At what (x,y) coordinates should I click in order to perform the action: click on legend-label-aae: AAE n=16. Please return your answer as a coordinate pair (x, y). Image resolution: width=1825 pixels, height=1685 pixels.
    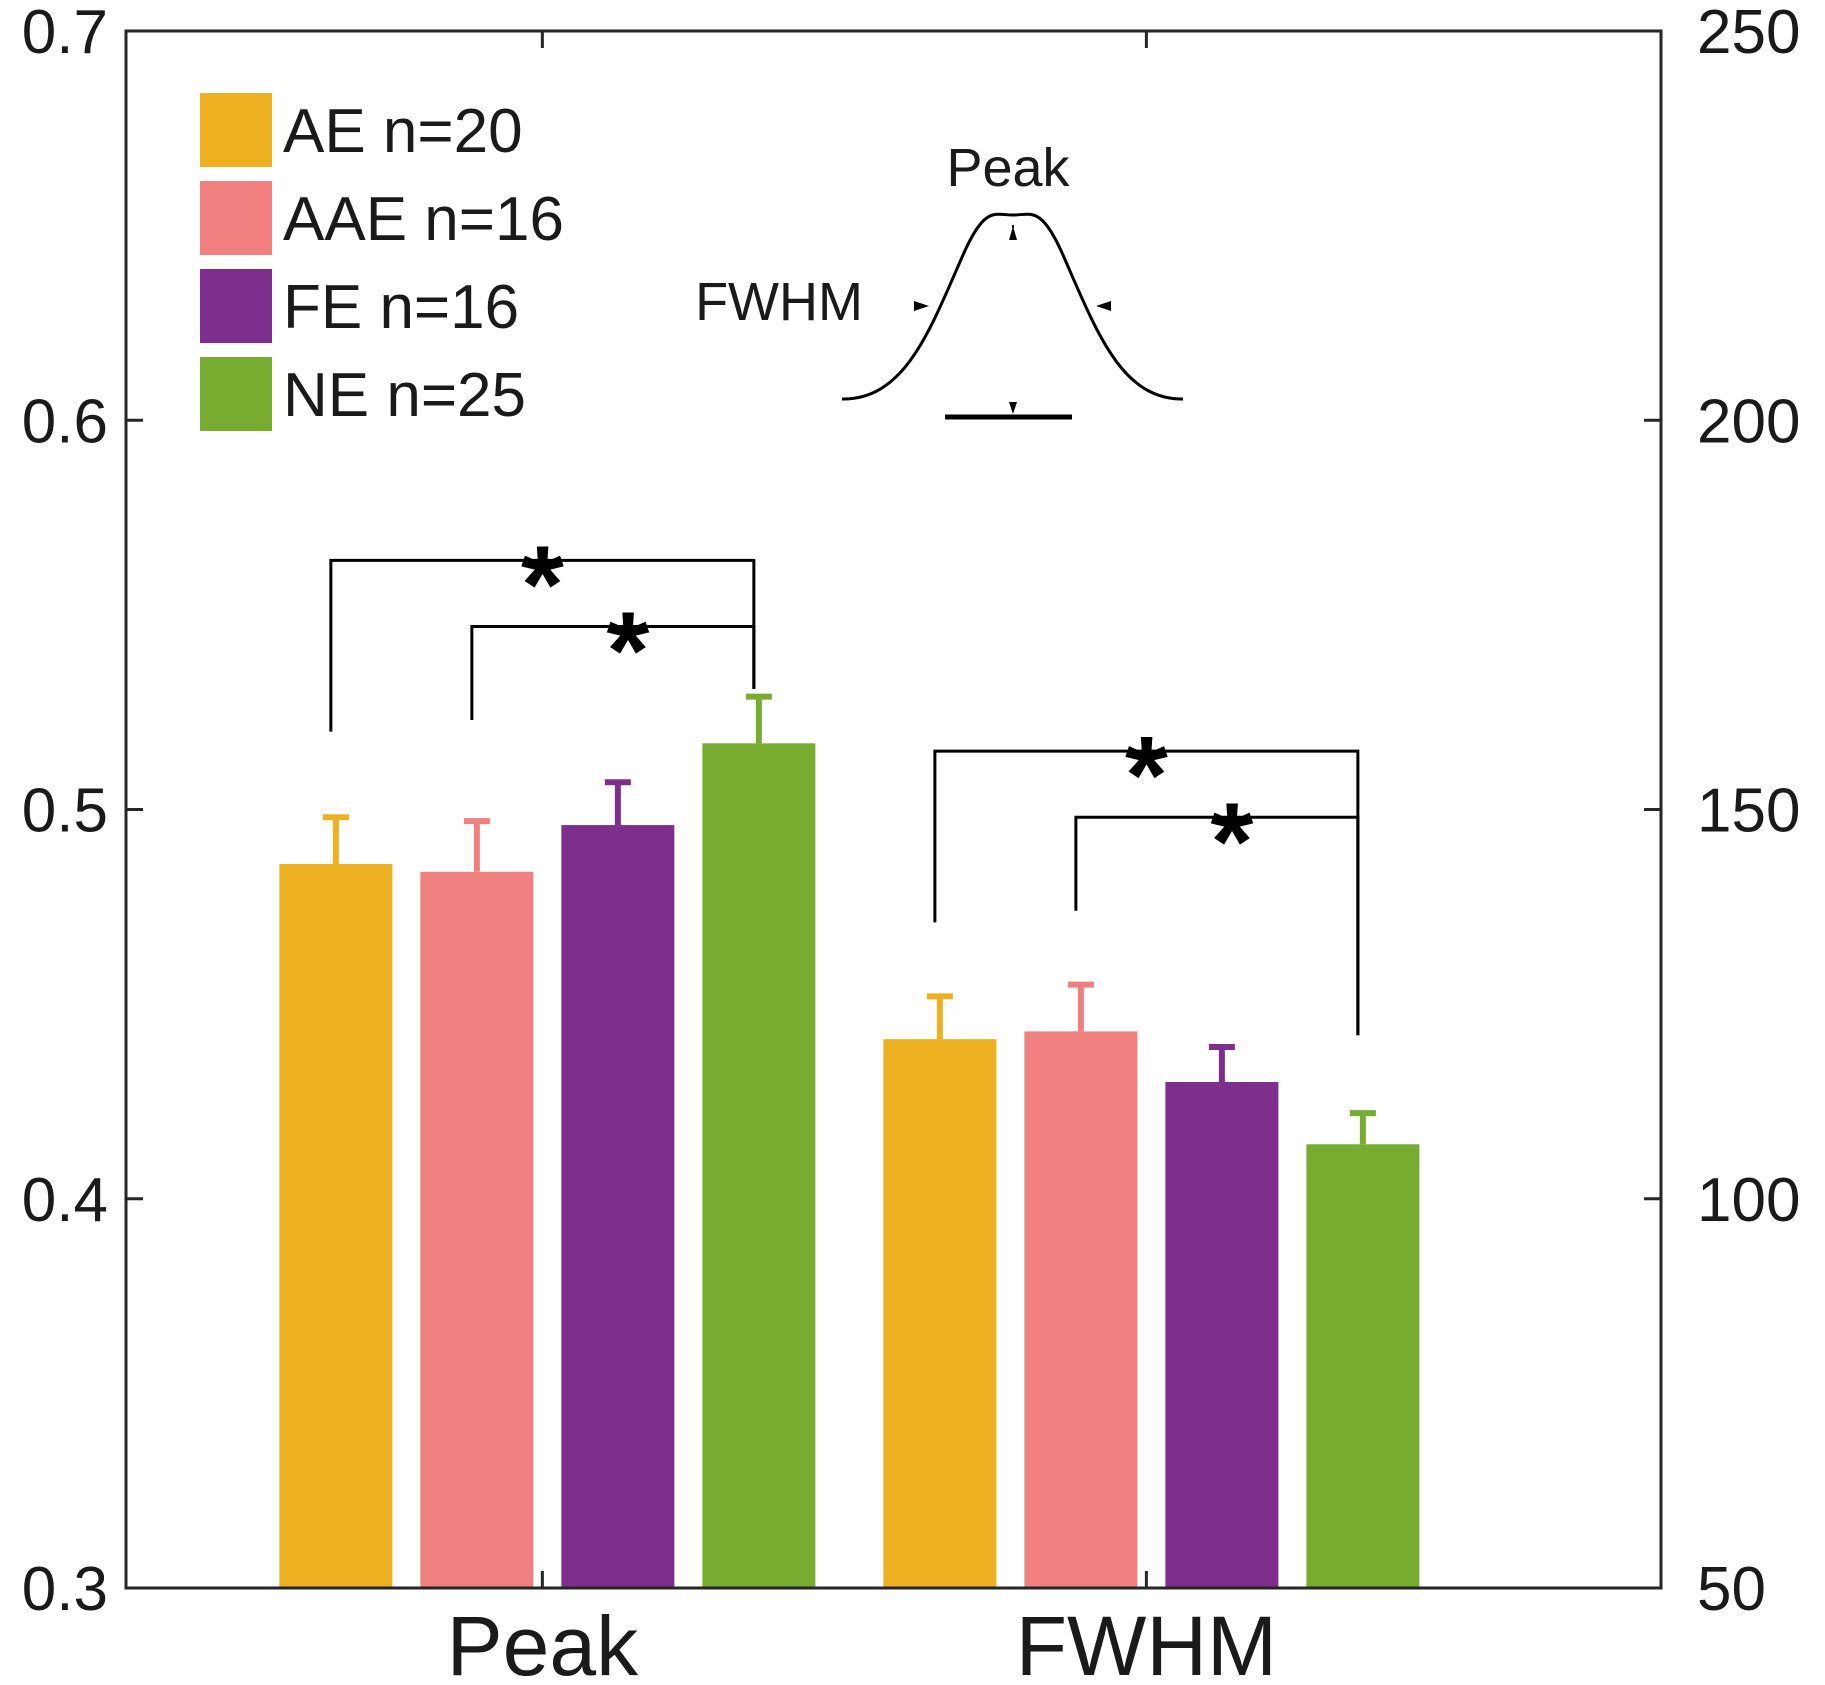
    Looking at the image, I should click on (423, 219).